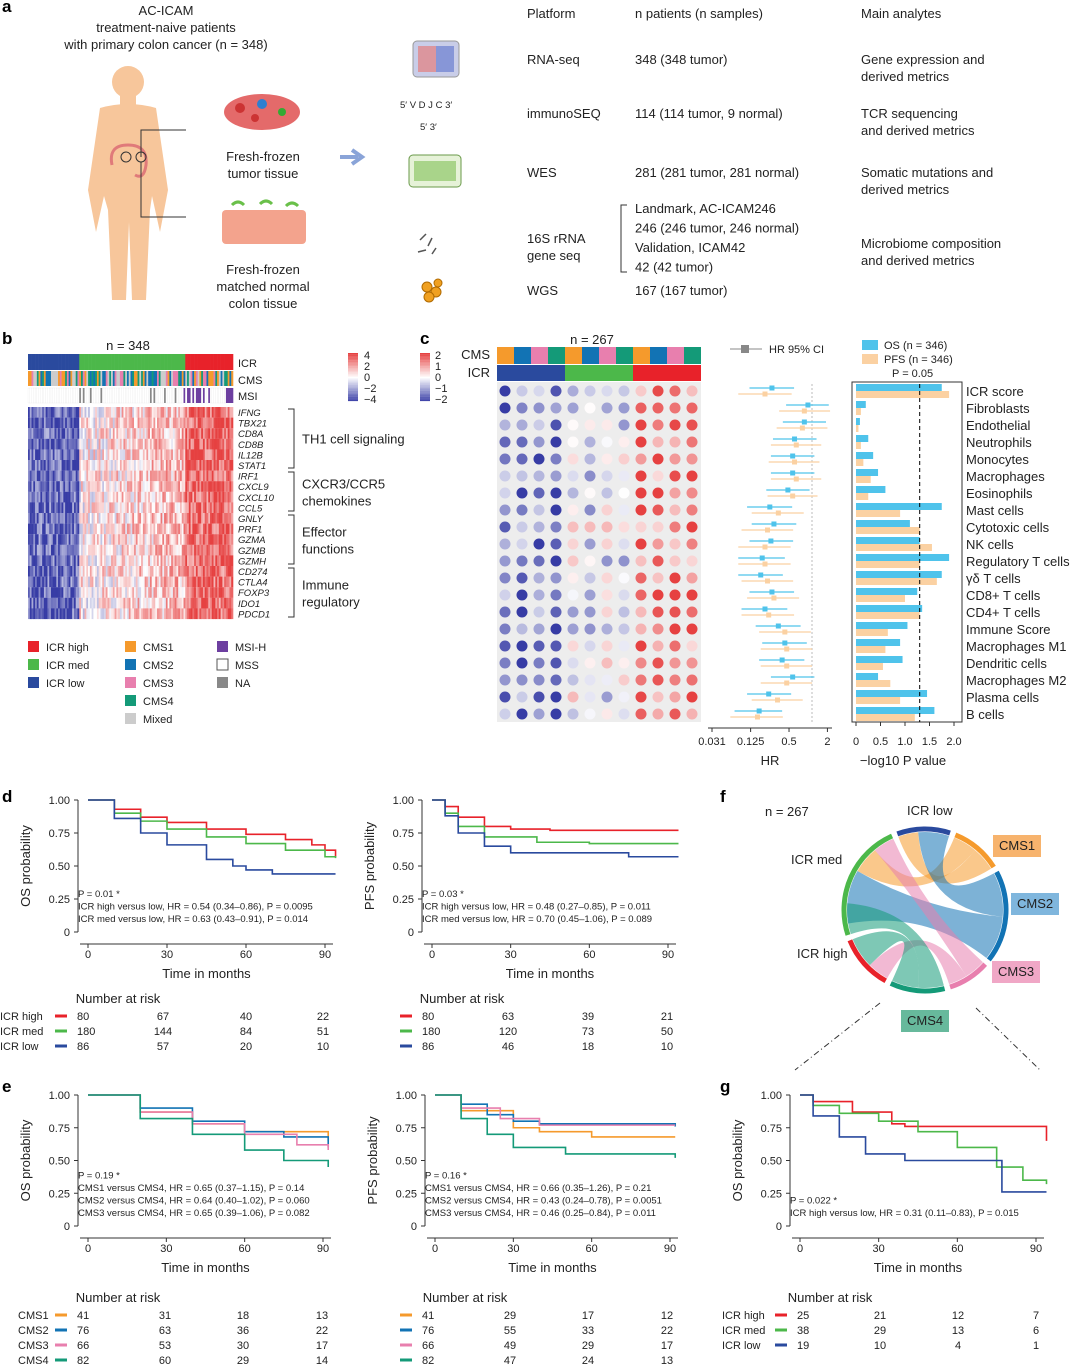 The height and width of the screenshot is (1364, 1080). Describe the element at coordinates (130, 646) in the screenshot. I see `legend-swatch` at that location.